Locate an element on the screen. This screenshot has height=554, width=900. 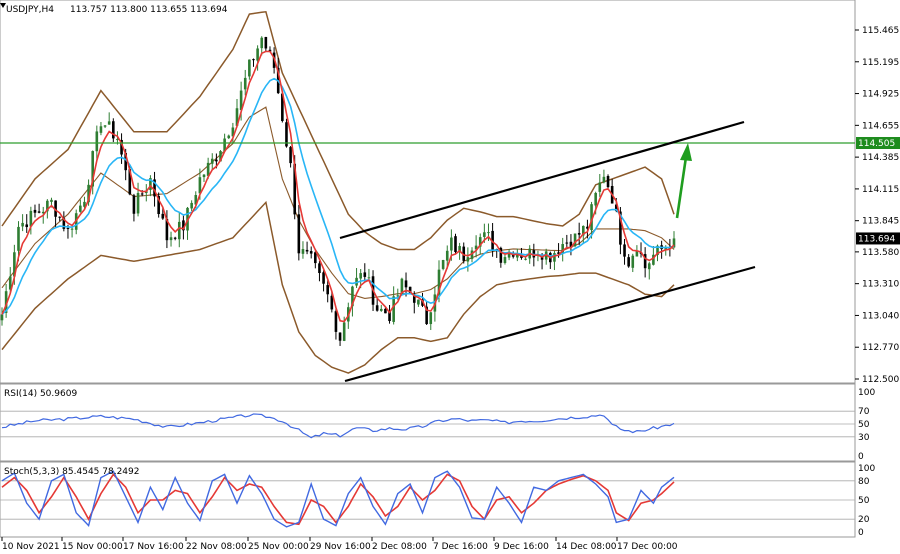
stoch-title: Stoch(5,3,3) 85.4545 78.2492 is located at coordinates (71, 472).